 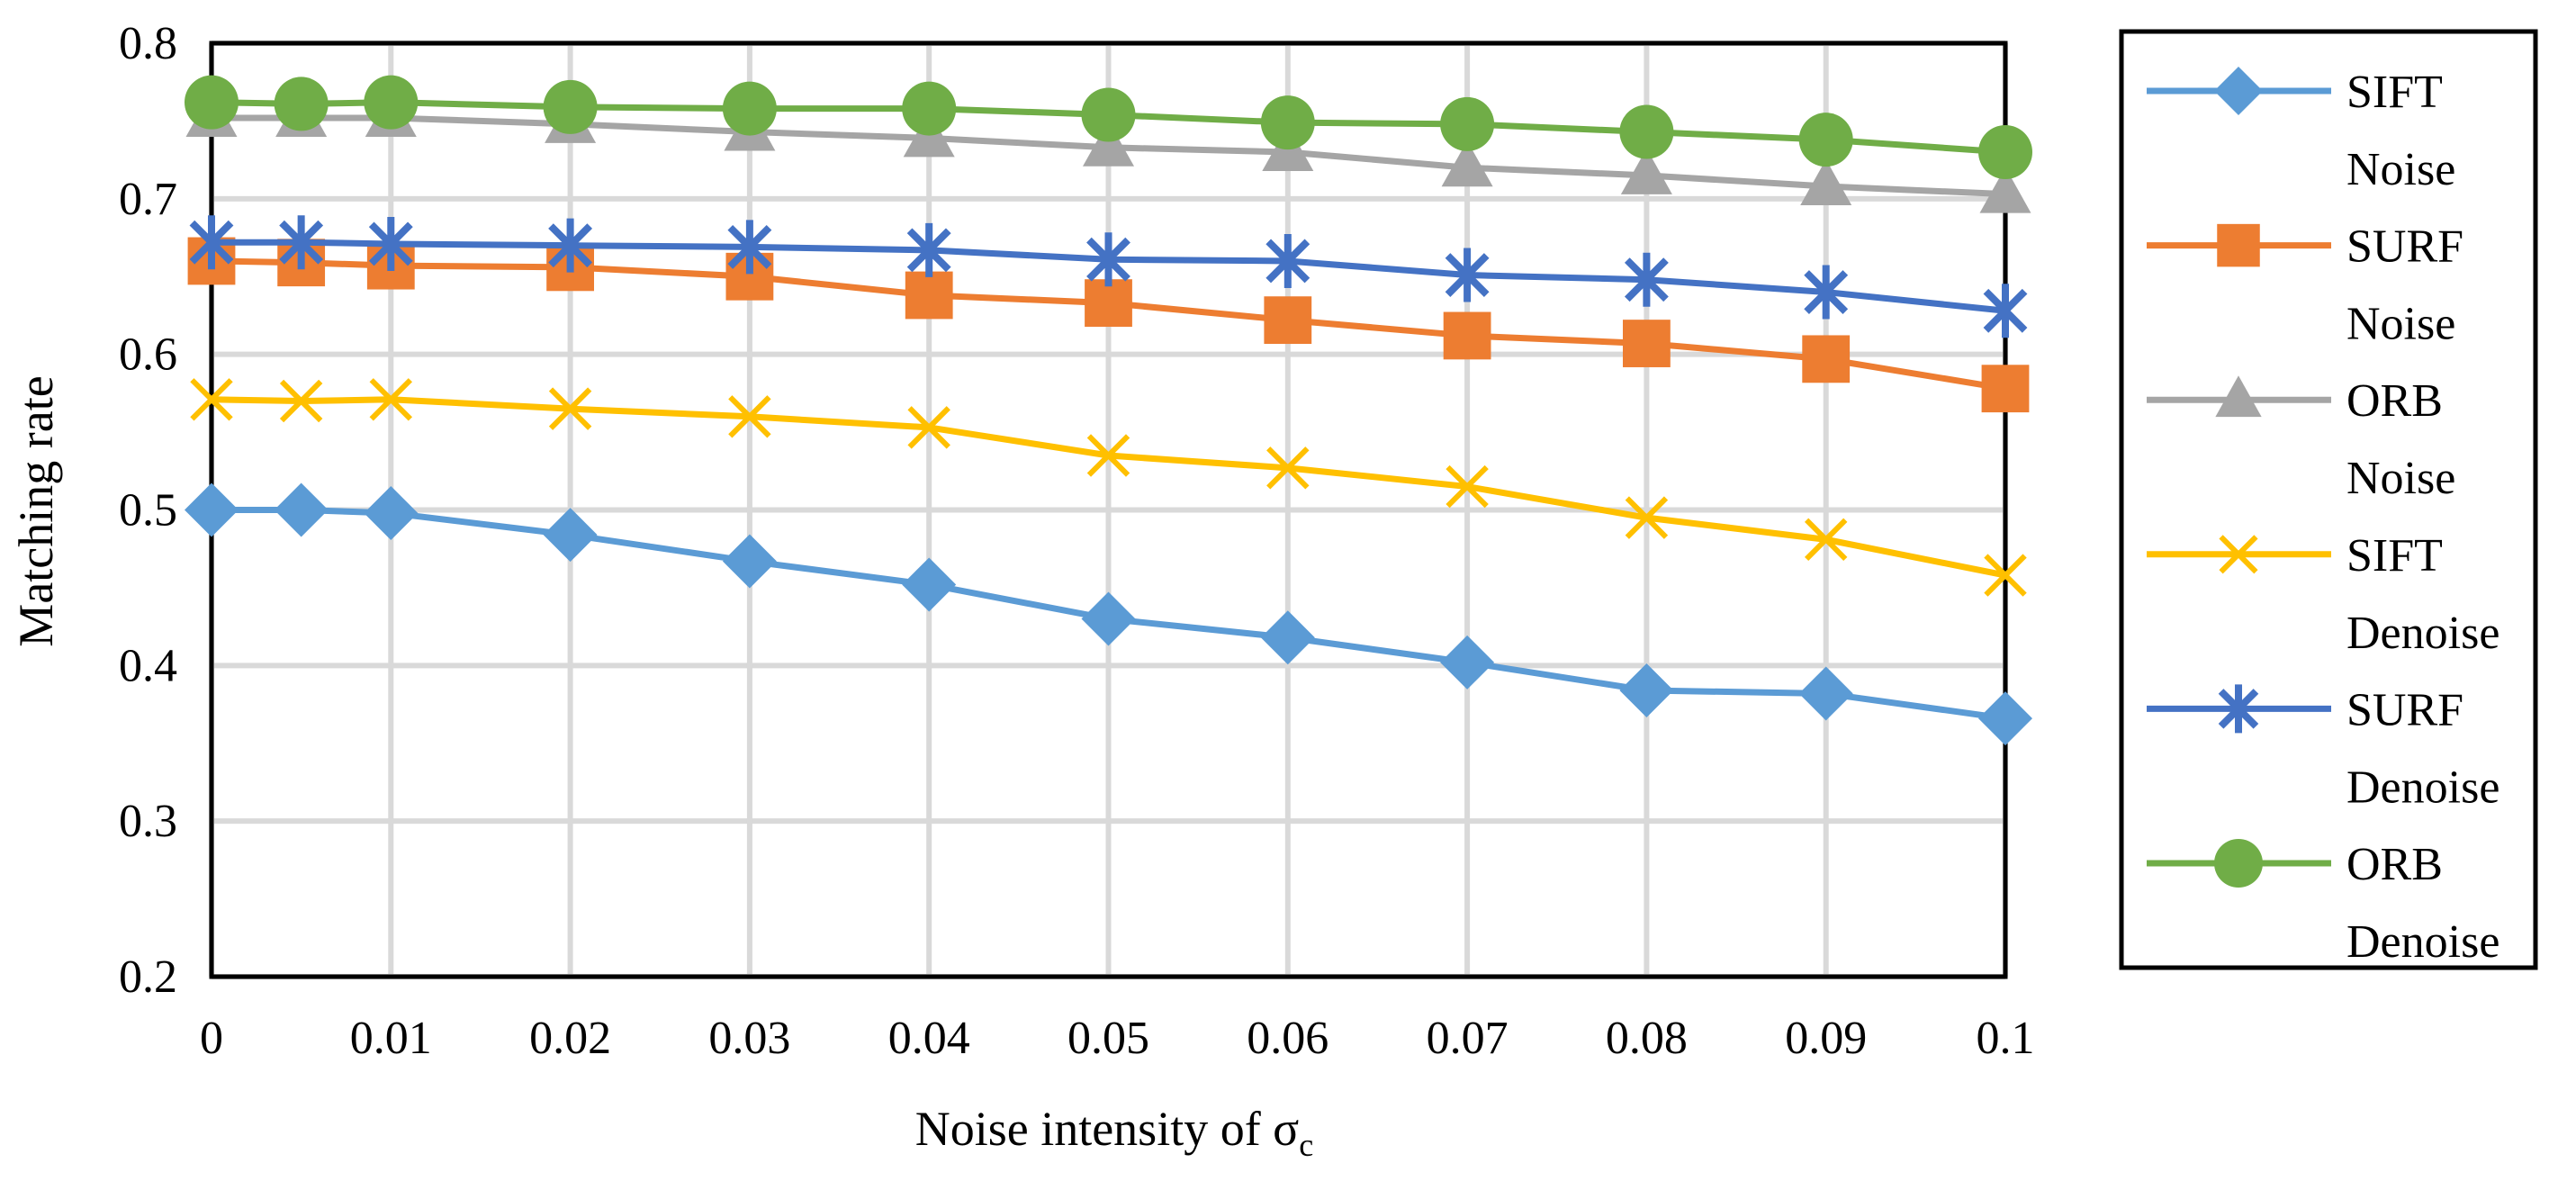 I want to click on legend-item-orb-noise: ORB Noise, so click(x=2301, y=439).